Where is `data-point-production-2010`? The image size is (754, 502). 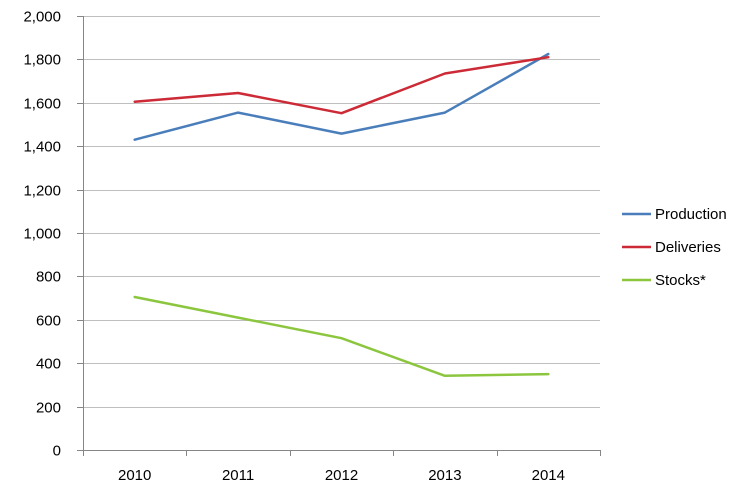
data-point-production-2010 is located at coordinates (134, 139).